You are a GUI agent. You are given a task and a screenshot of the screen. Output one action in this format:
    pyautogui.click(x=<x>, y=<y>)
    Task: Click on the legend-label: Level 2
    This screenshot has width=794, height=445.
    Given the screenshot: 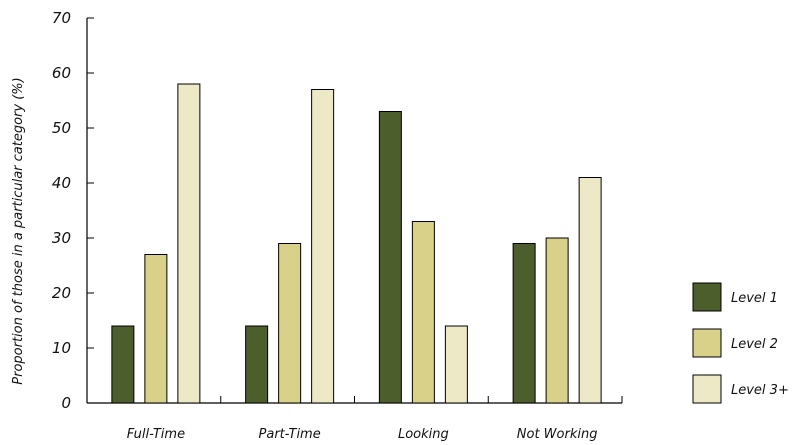 What is the action you would take?
    pyautogui.click(x=754, y=344)
    